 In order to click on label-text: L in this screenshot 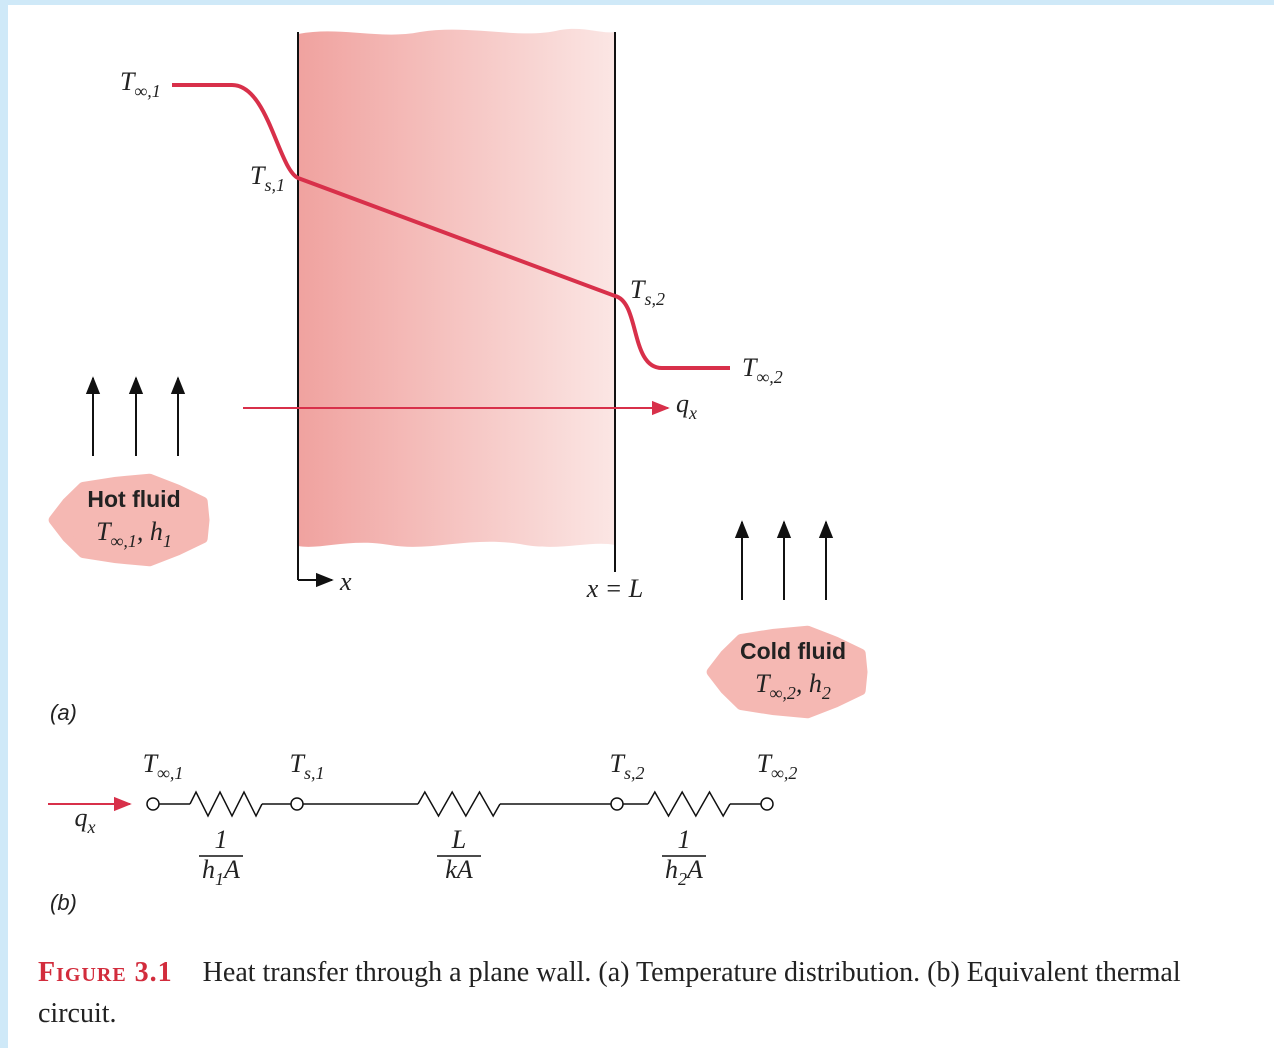, I will do `click(458, 839)`.